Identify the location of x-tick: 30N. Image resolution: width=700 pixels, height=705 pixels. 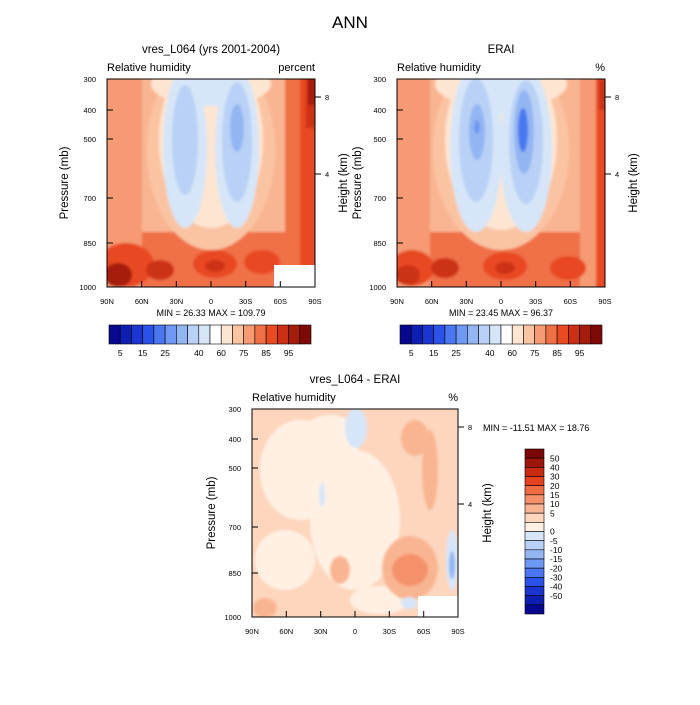
(176, 293).